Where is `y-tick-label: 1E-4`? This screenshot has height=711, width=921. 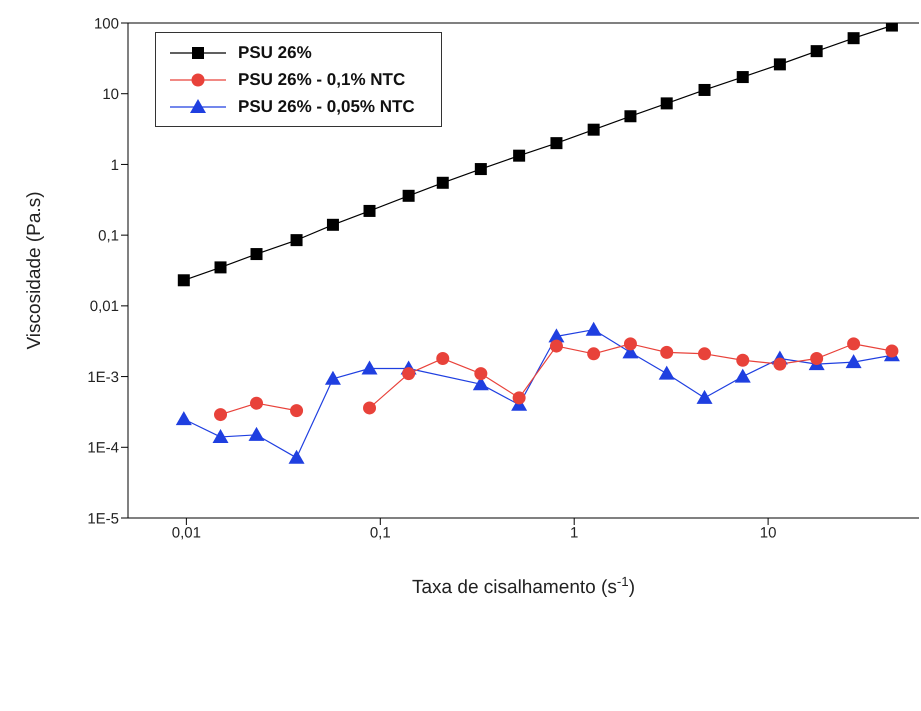
y-tick-label: 1E-4 is located at coordinates (103, 448).